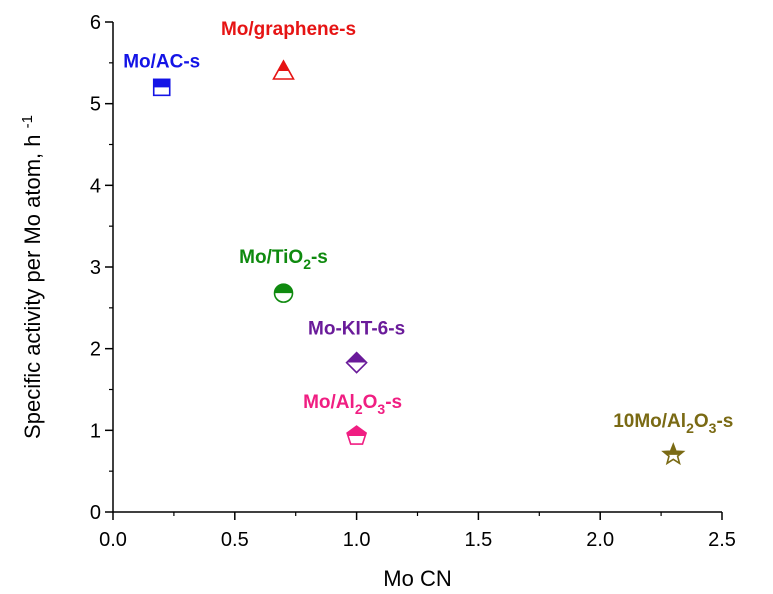  What do you see at coordinates (95, 431) in the screenshot?
I see `y-tick-label: 1` at bounding box center [95, 431].